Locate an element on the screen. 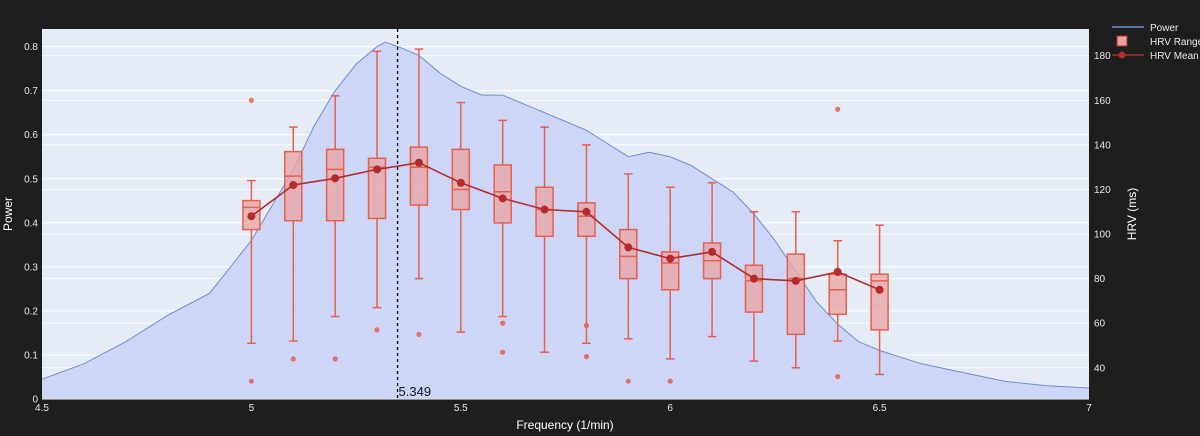 The height and width of the screenshot is (436, 1200). legend-power-label: Power is located at coordinates (1164, 28).